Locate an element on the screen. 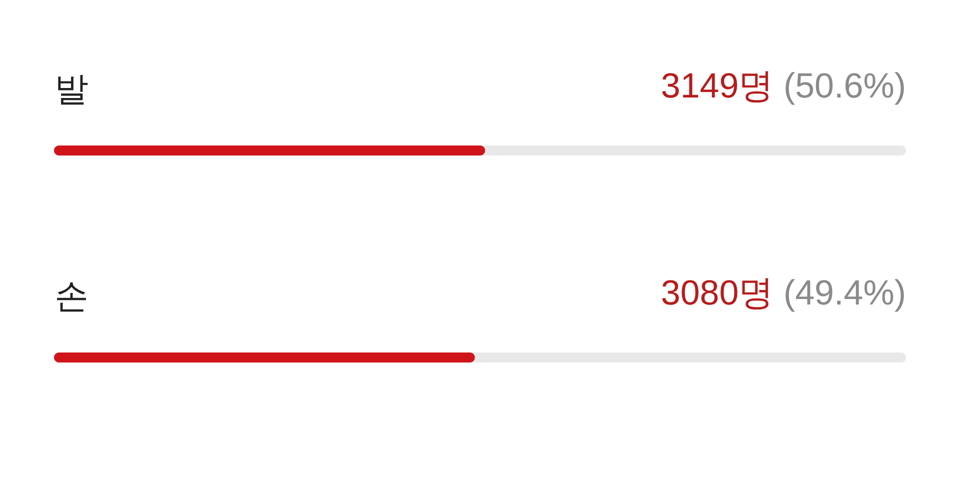  data-label: 3149명 (50.6%) is located at coordinates (783, 86).